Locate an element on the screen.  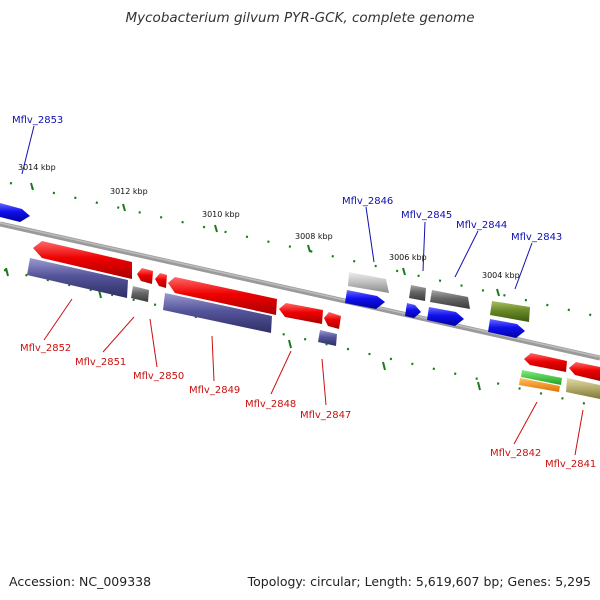
kbp-label-3010: 3010 kbp is located at coordinates (221, 214).